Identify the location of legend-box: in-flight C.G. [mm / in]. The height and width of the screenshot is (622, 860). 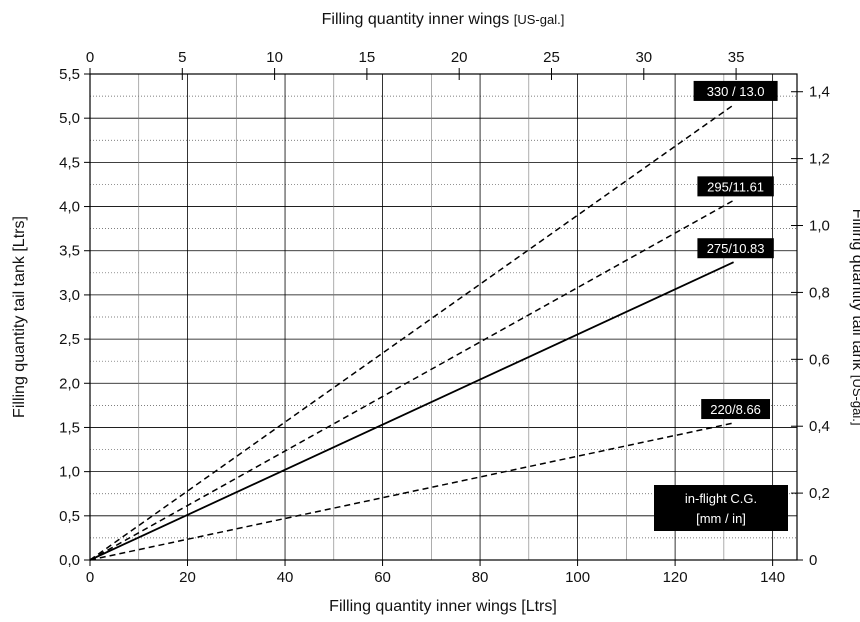
(721, 508).